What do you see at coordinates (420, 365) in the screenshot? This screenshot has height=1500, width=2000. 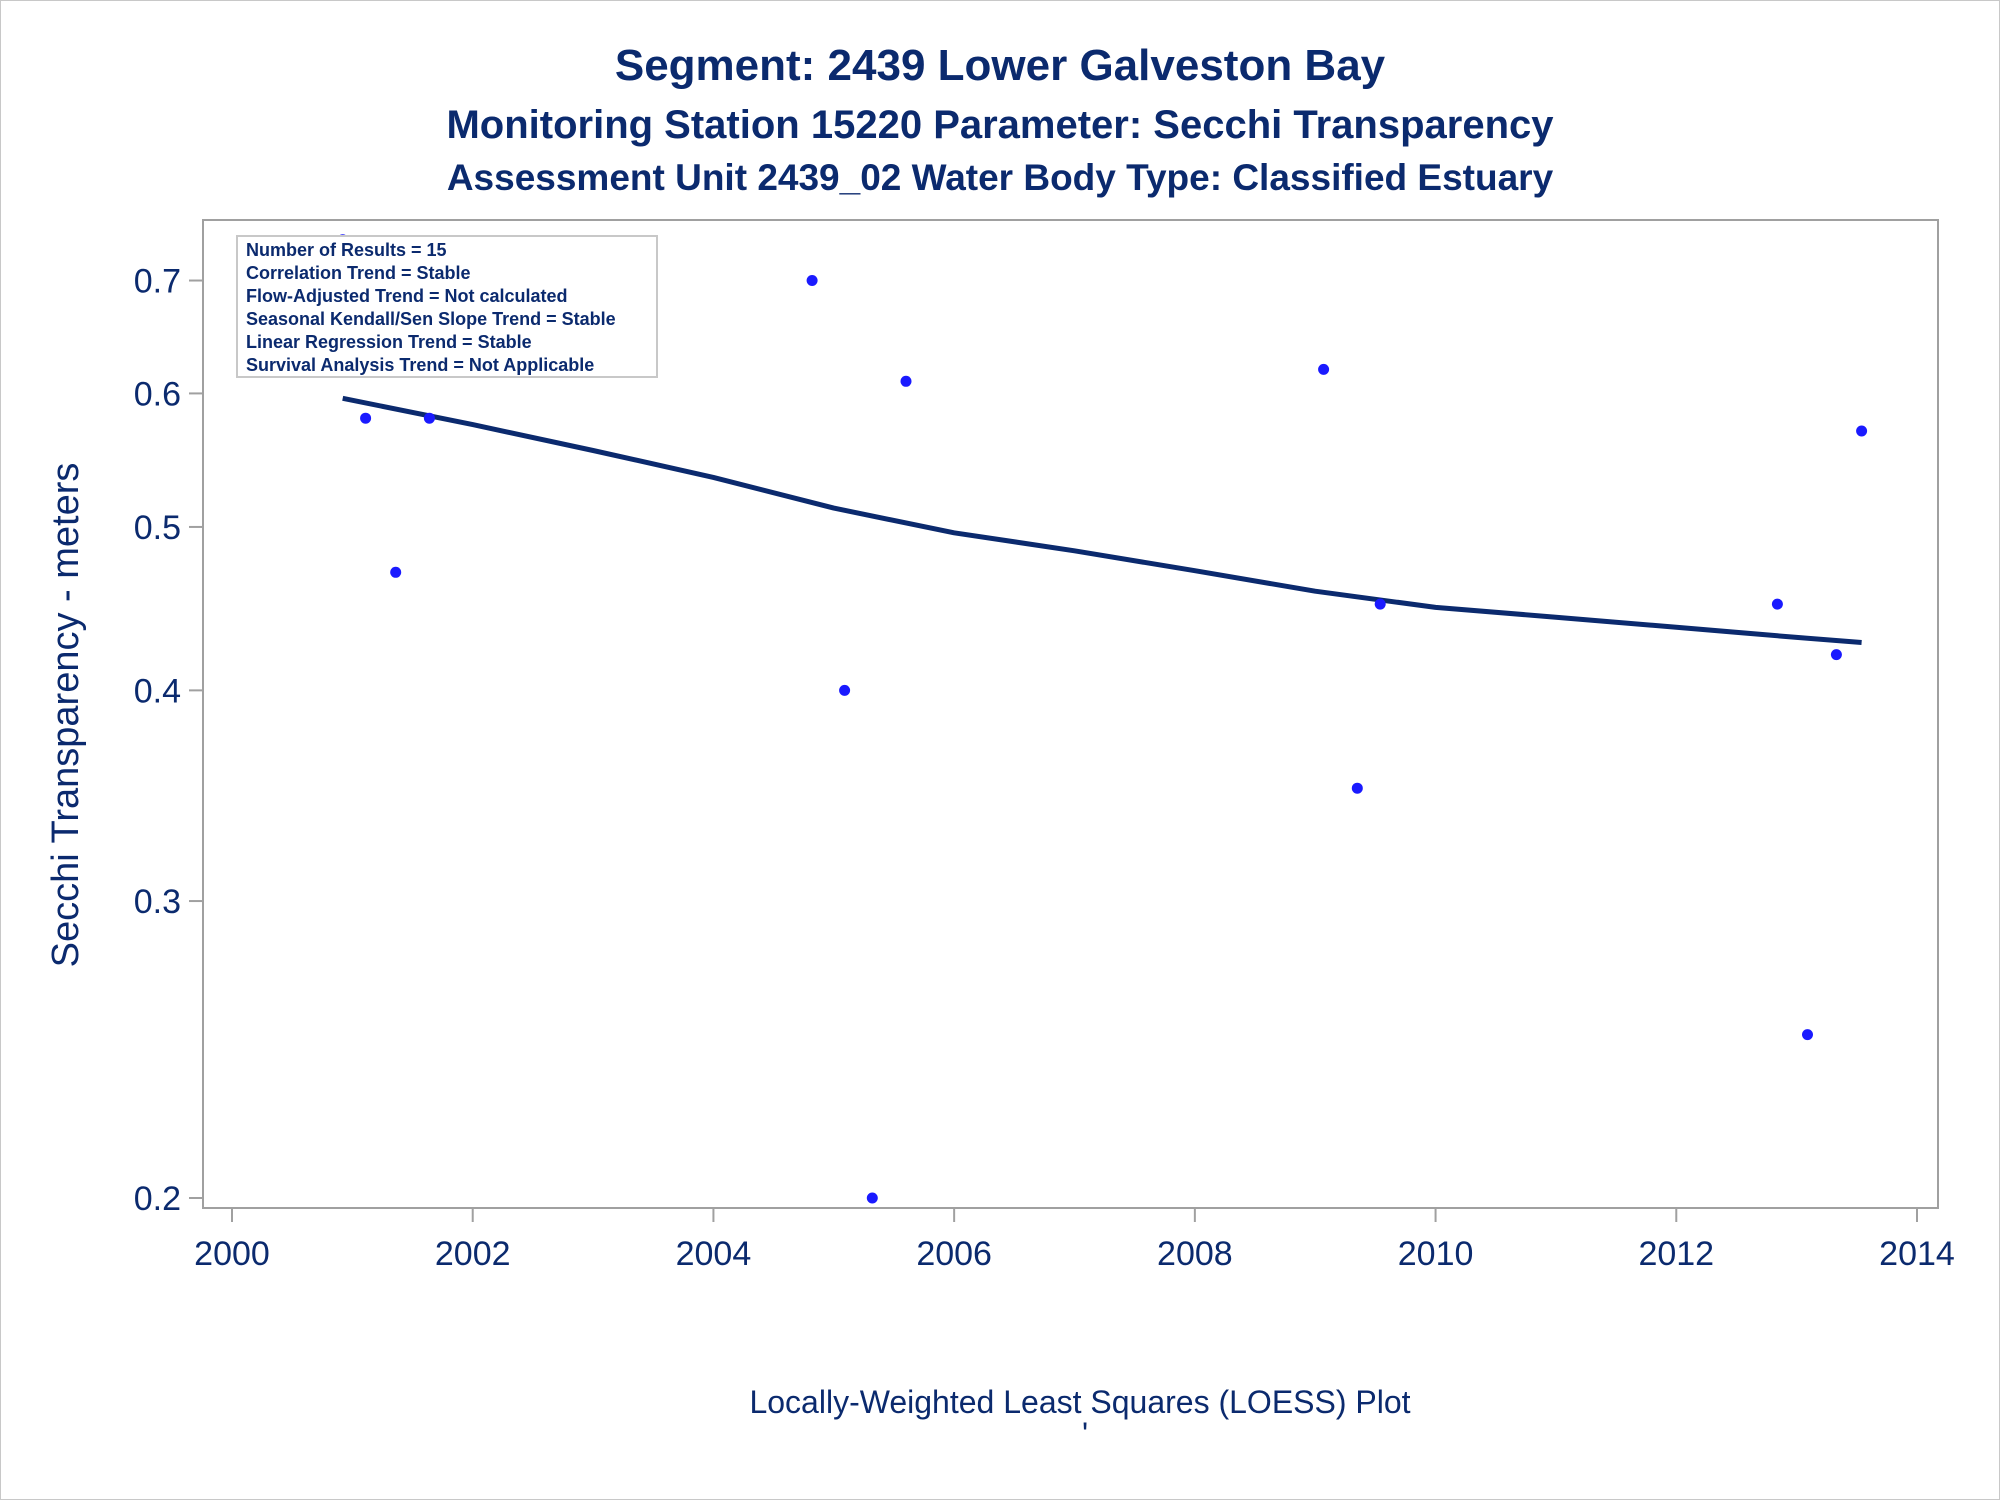 I see `stat-survival-analysis-trend: Survival Analysis Trend = Not Applicable` at bounding box center [420, 365].